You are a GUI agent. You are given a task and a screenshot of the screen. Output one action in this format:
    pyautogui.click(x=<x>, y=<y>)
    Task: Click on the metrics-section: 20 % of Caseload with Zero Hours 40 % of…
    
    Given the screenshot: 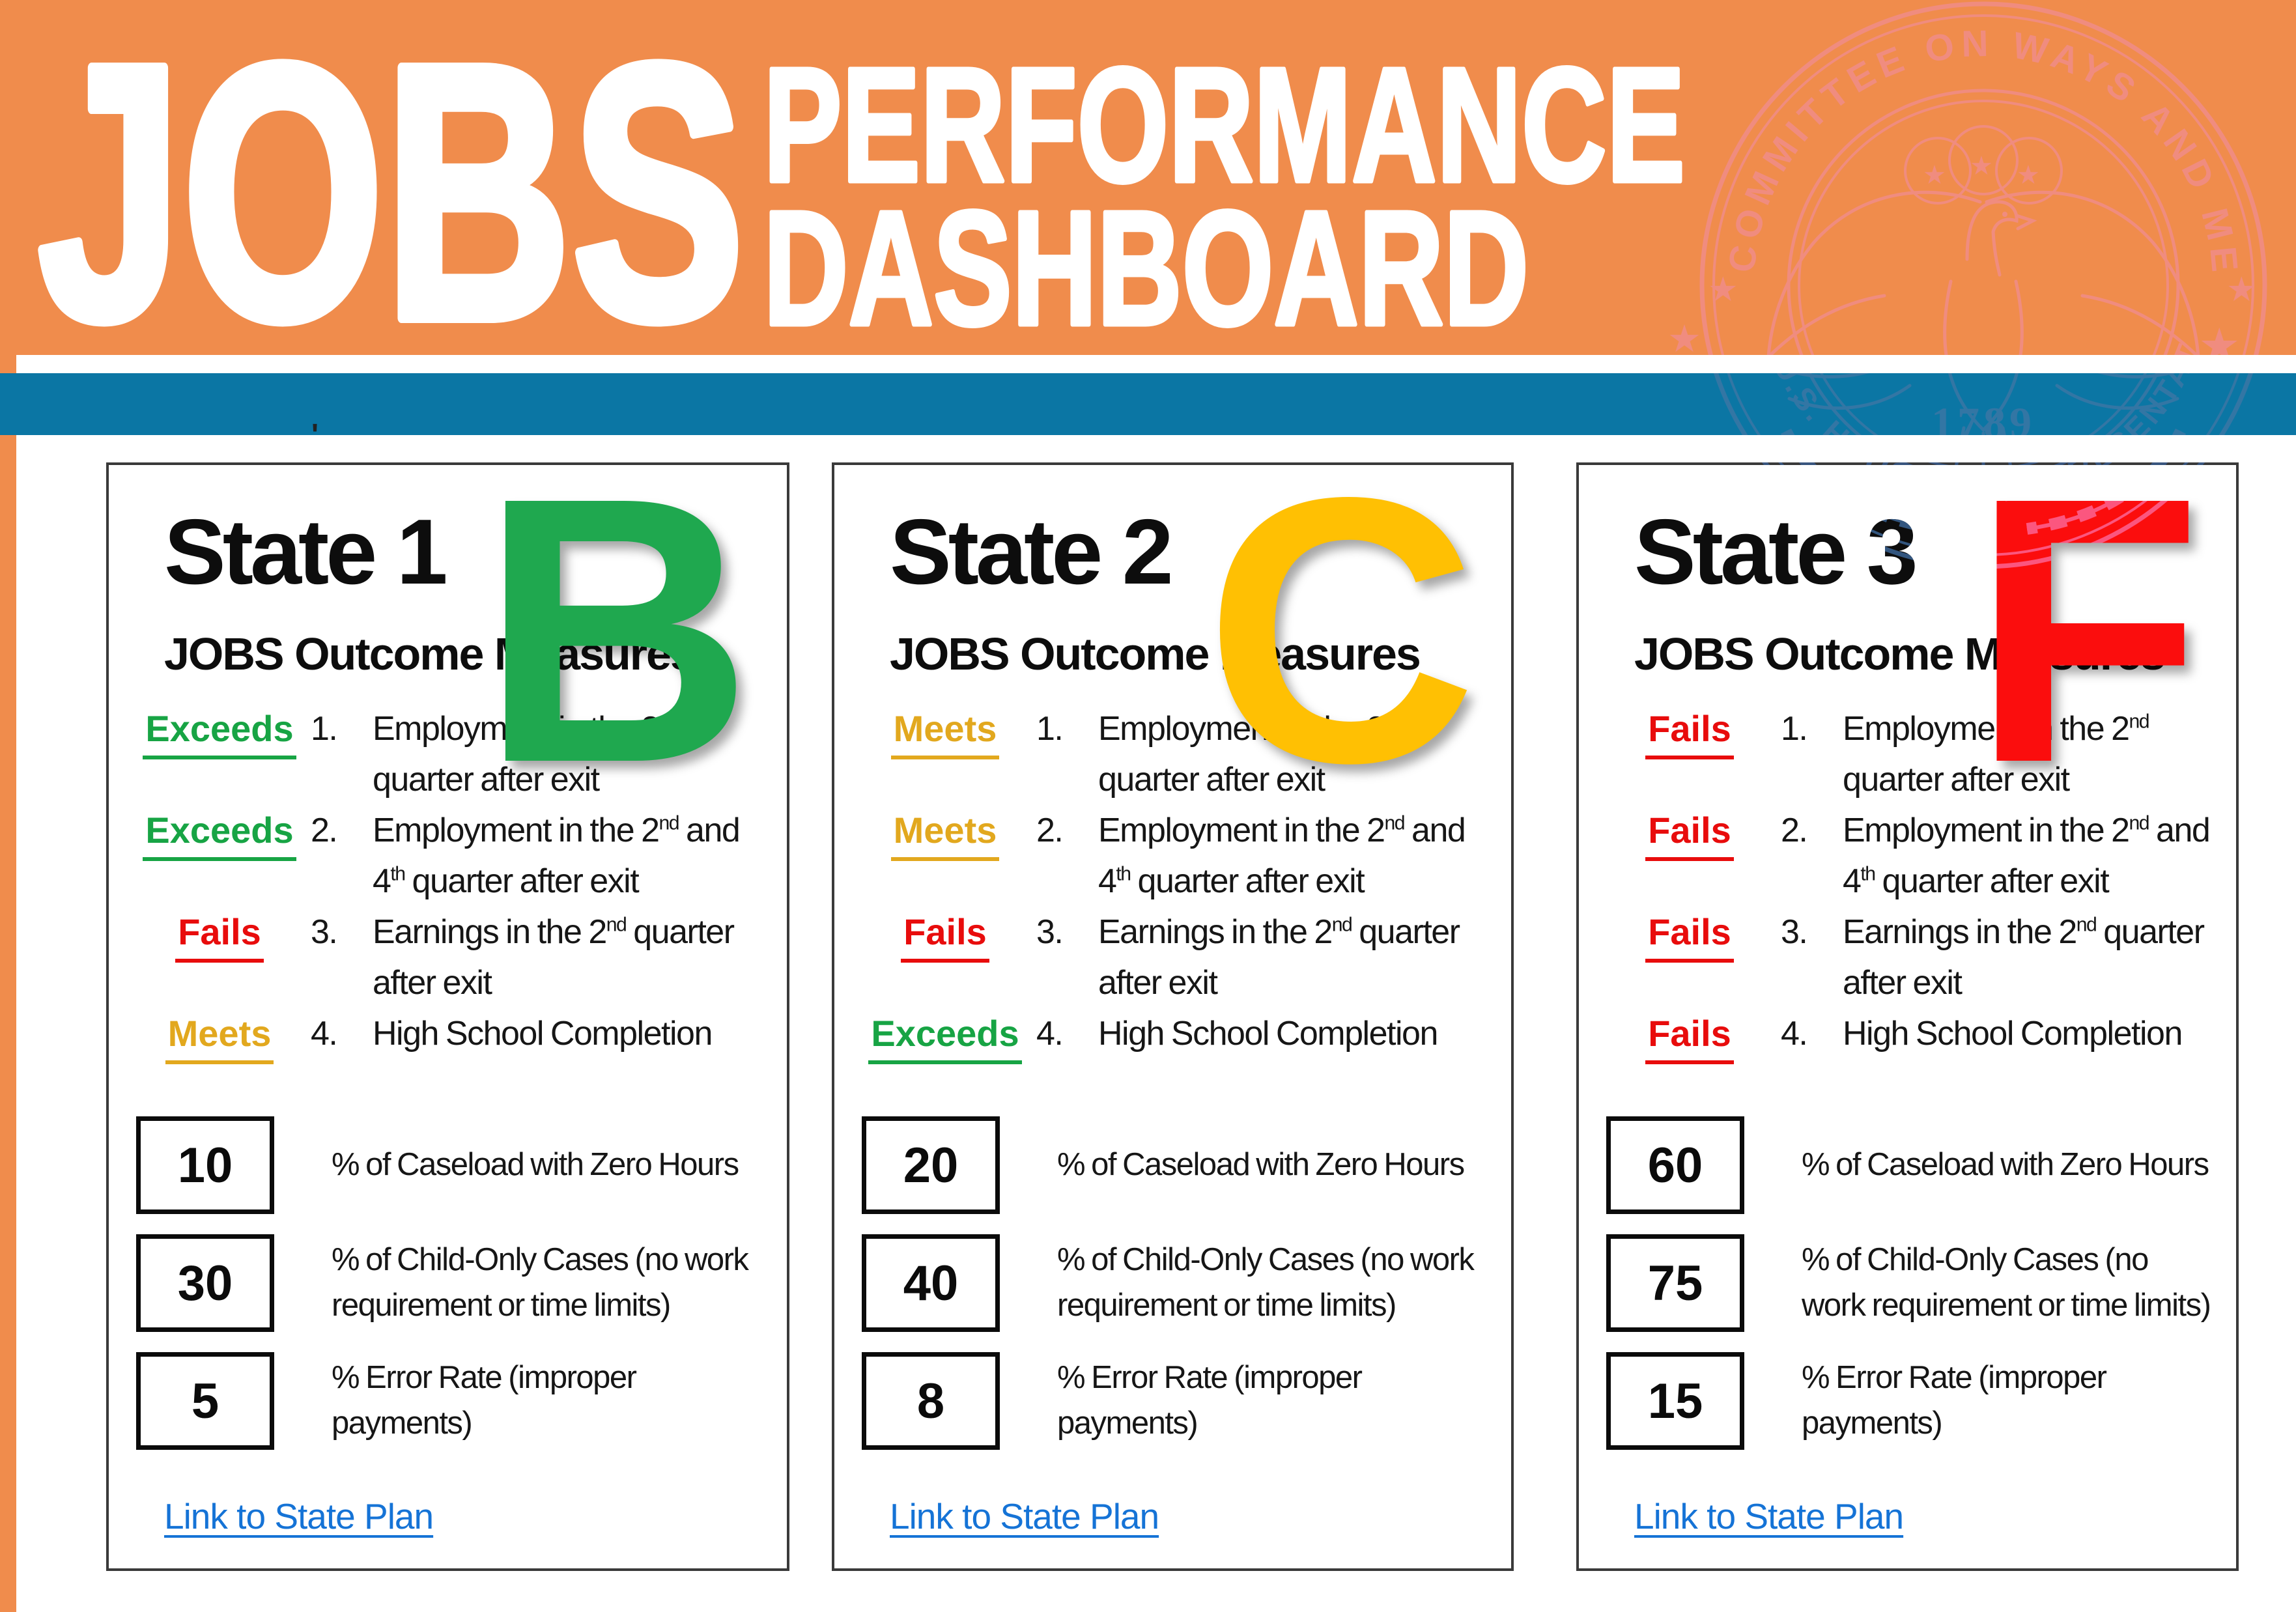 What is the action you would take?
    pyautogui.click(x=1164, y=1293)
    